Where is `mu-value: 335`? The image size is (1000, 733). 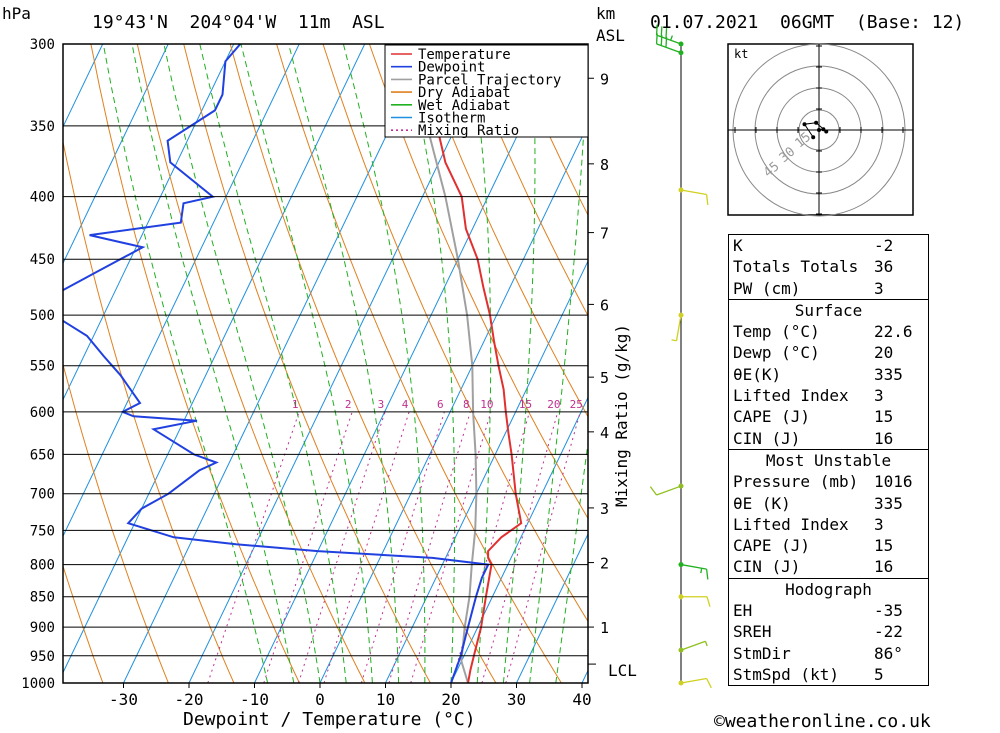 mu-value: 335 is located at coordinates (888, 503).